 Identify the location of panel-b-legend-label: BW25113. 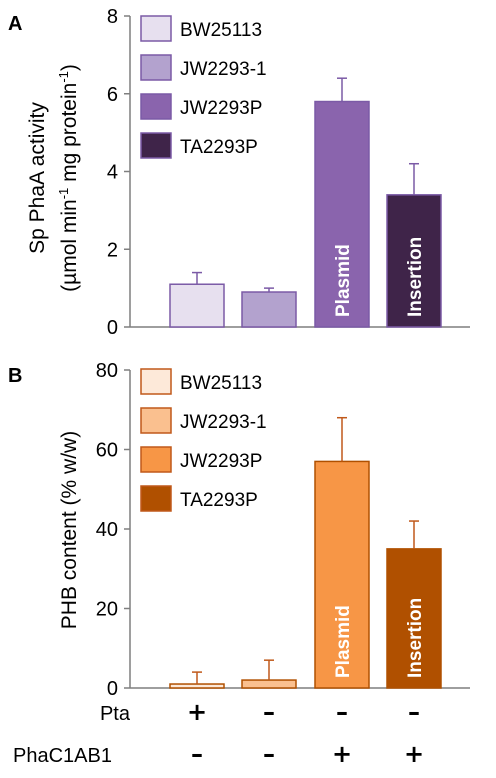
(221, 383).